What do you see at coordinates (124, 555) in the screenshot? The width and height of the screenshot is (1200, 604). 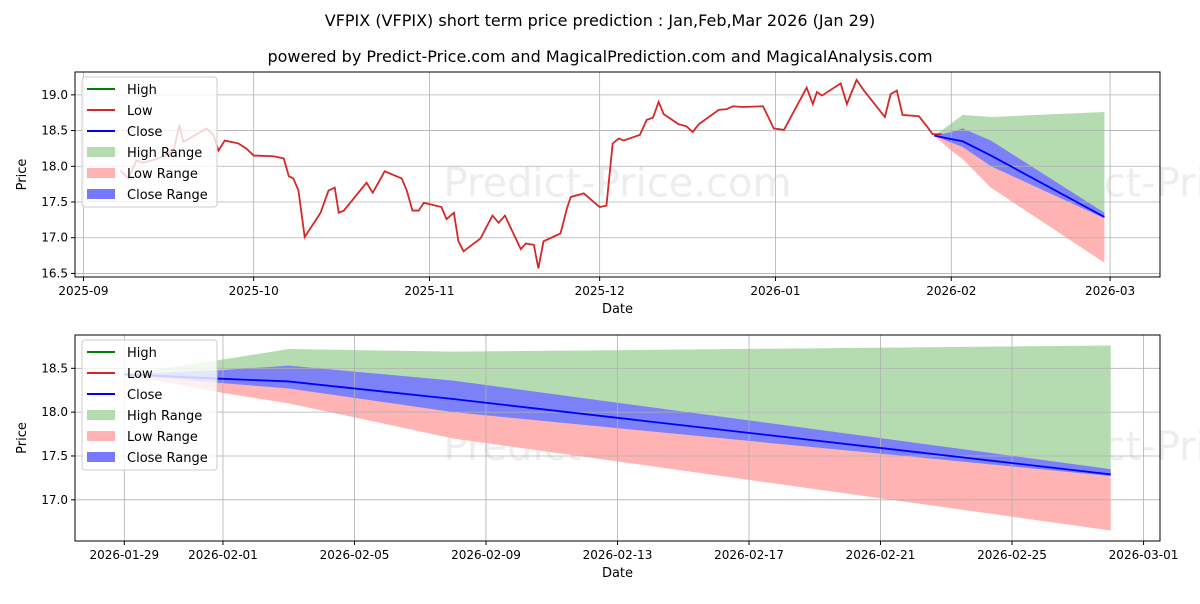 I see `x-tick-label: 2026-01-29` at bounding box center [124, 555].